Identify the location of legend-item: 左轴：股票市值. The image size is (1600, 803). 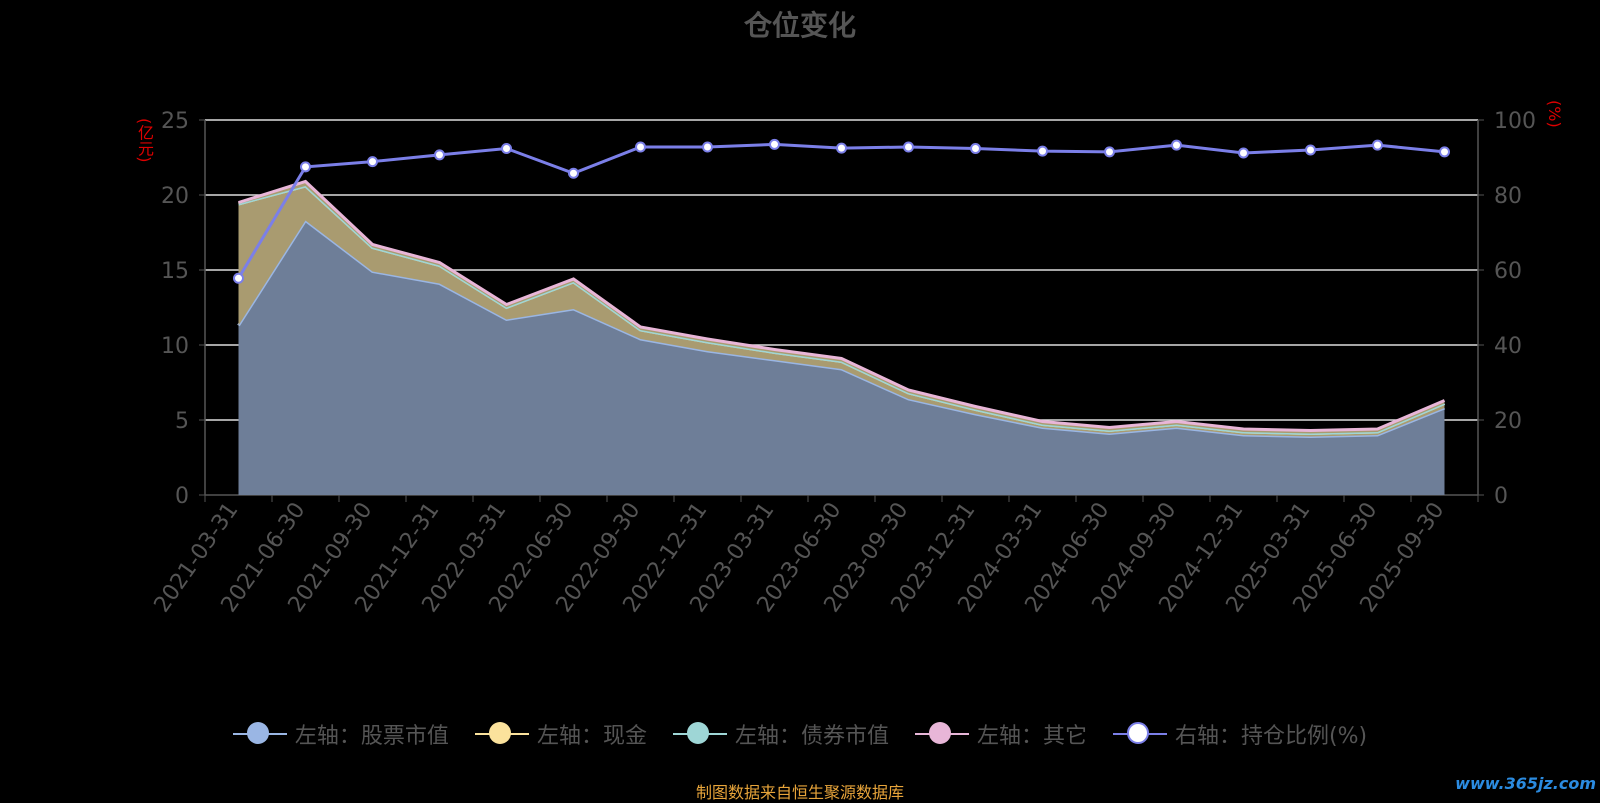
(340, 734).